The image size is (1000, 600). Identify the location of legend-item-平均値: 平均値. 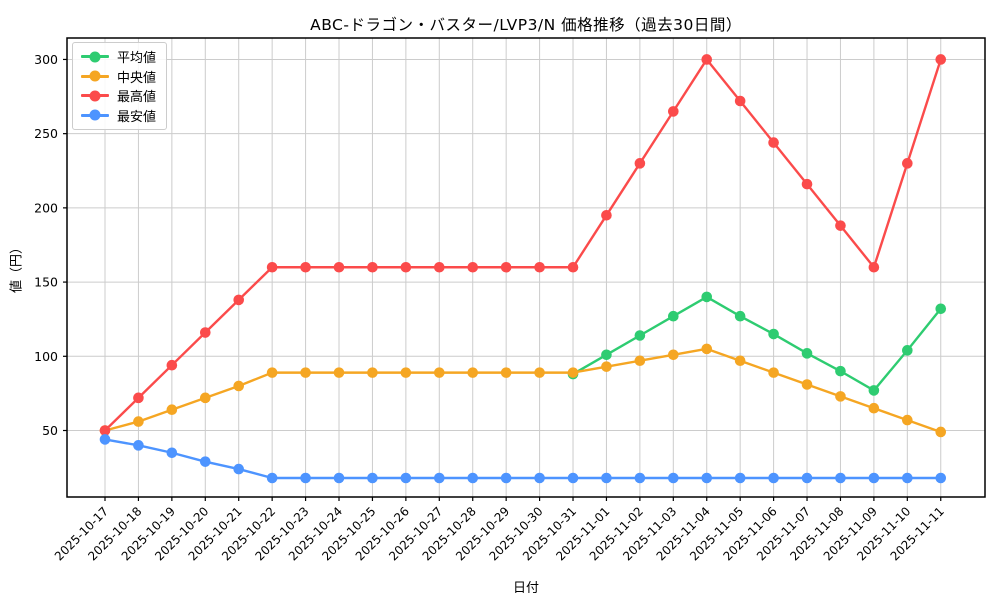
(119, 57).